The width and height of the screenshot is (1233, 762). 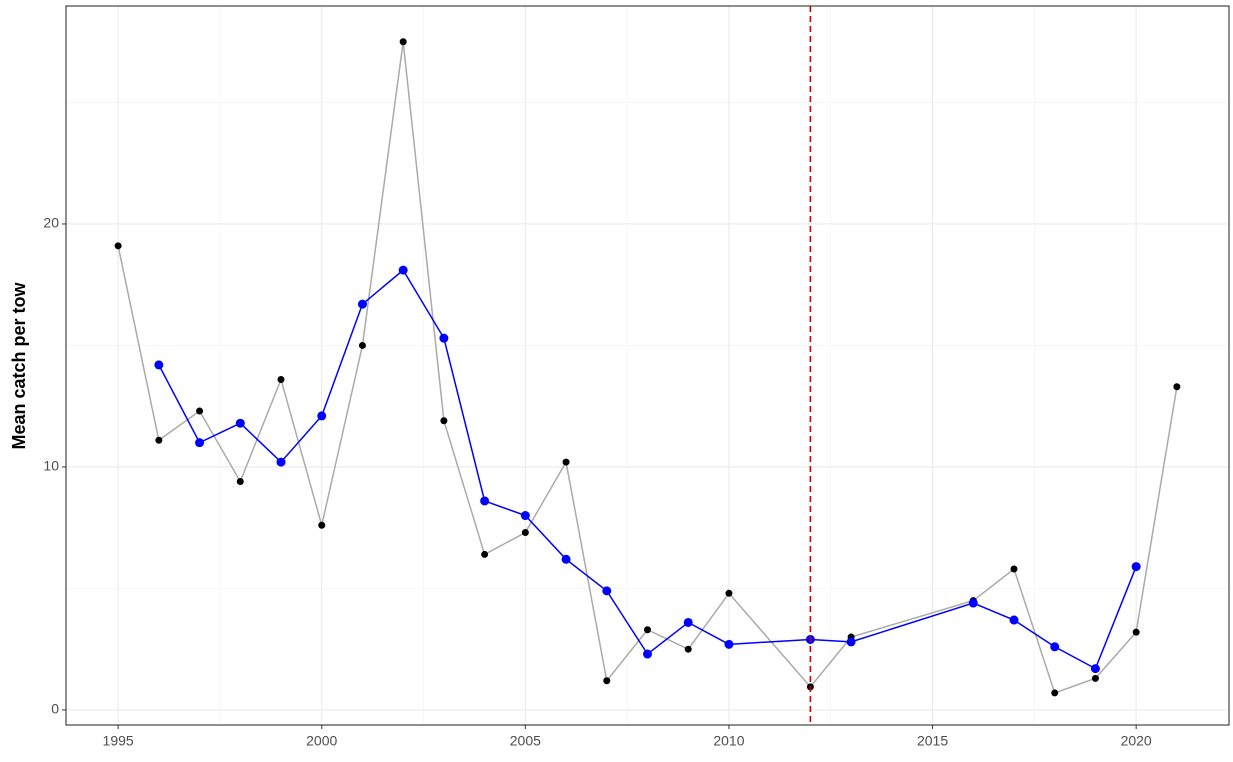 What do you see at coordinates (118, 741) in the screenshot?
I see `x-tick-label: 1995` at bounding box center [118, 741].